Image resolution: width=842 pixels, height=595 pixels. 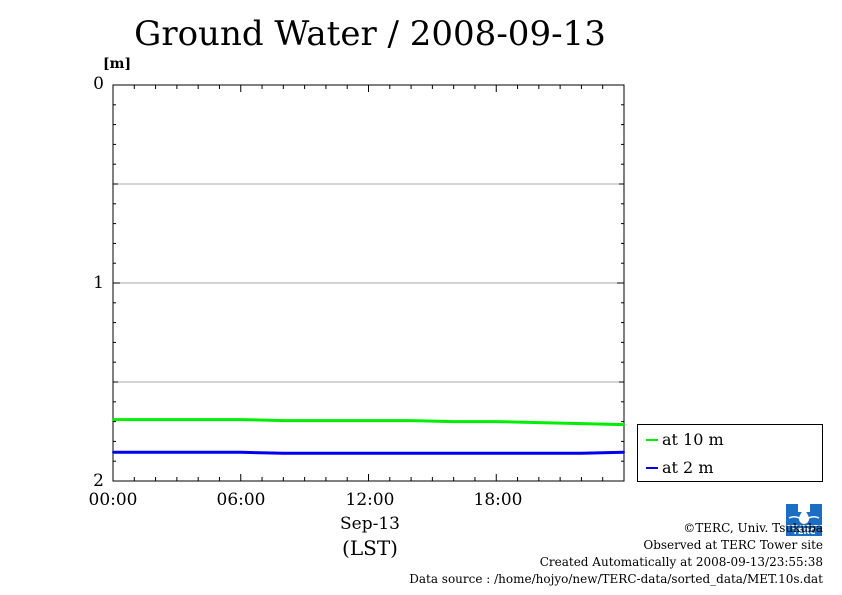 What do you see at coordinates (730, 453) in the screenshot?
I see `legend: at 10 m at 2 m` at bounding box center [730, 453].